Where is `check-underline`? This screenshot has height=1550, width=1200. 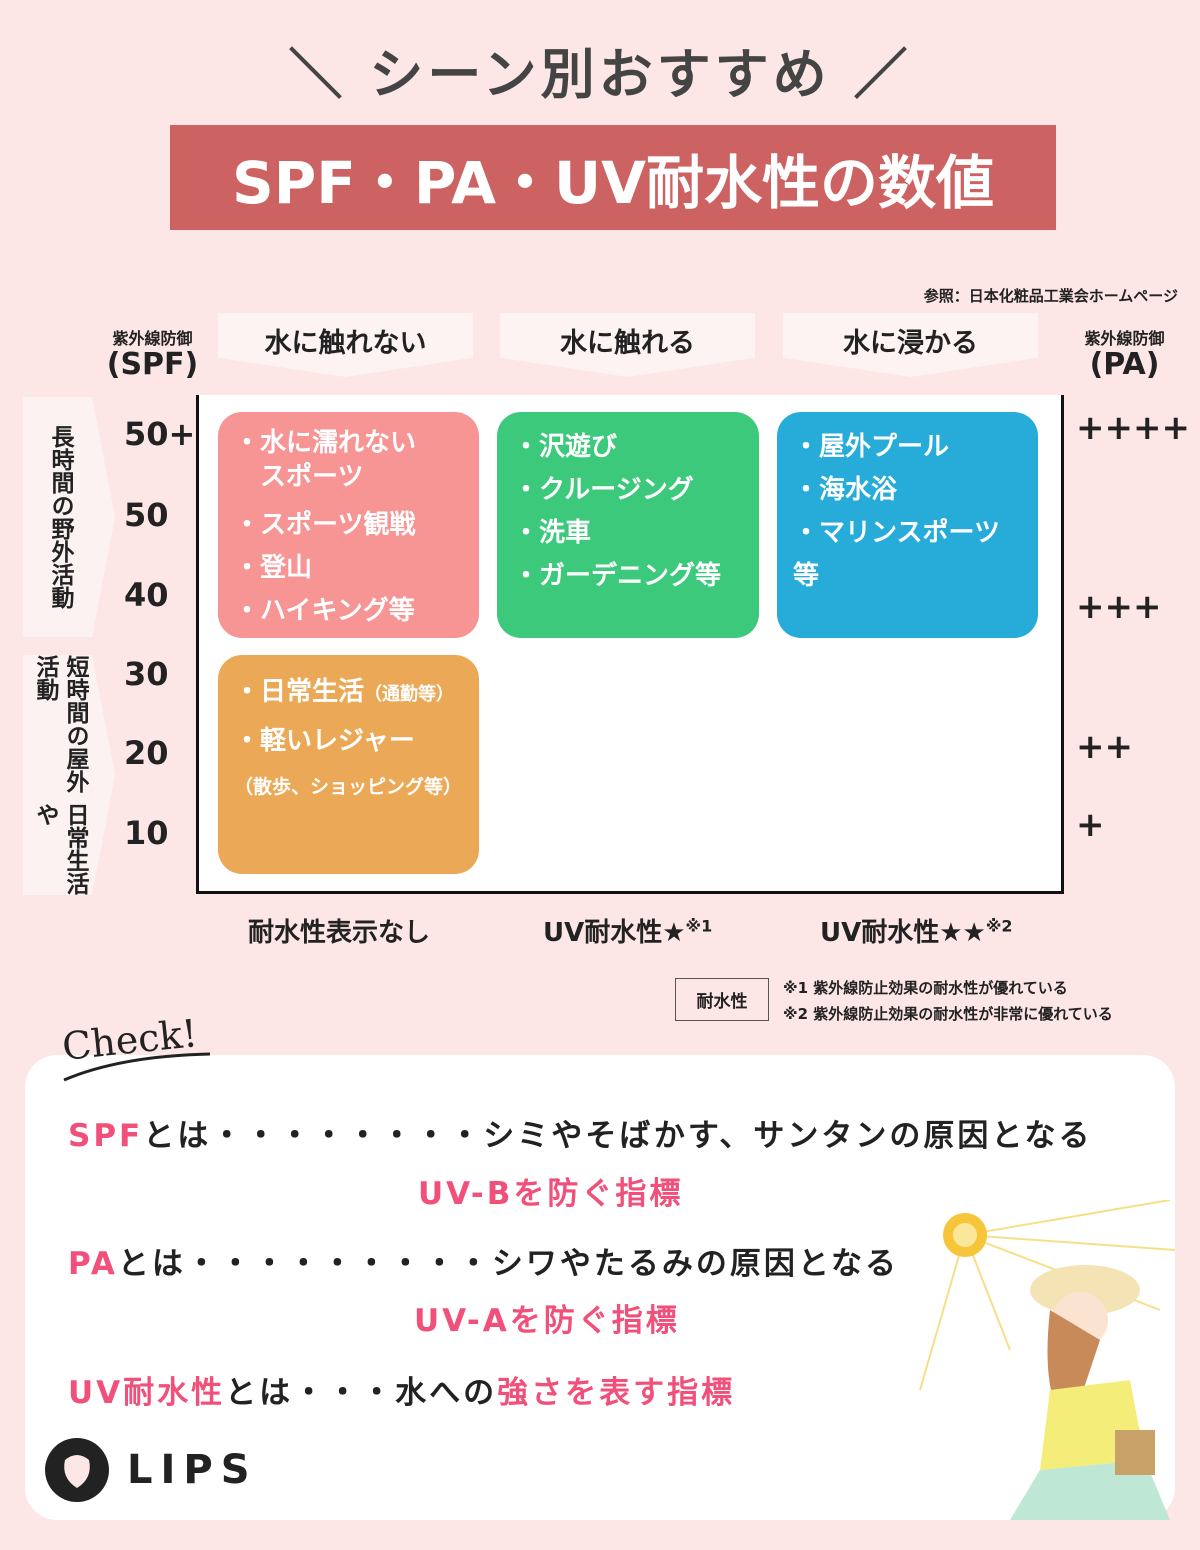
check-underline is located at coordinates (137, 1067).